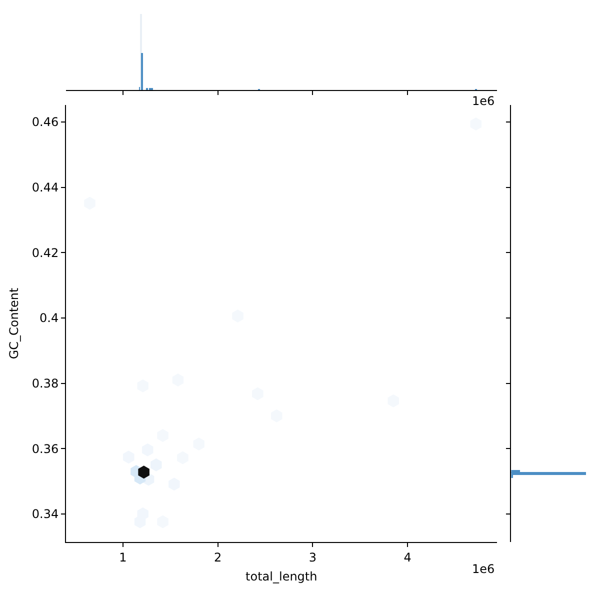  I want to click on annotation: 1e6, so click(483, 101).